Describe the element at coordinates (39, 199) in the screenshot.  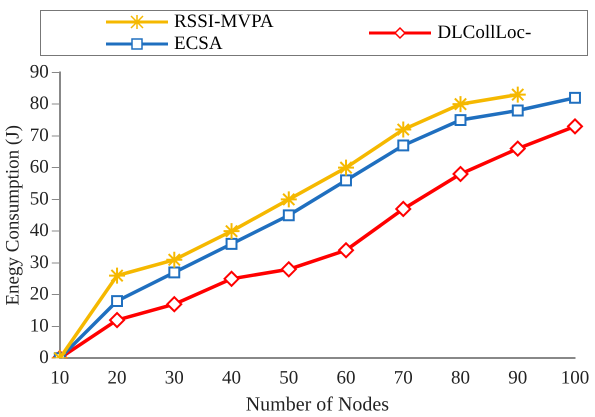
I see `y-tick-label: 50` at that location.